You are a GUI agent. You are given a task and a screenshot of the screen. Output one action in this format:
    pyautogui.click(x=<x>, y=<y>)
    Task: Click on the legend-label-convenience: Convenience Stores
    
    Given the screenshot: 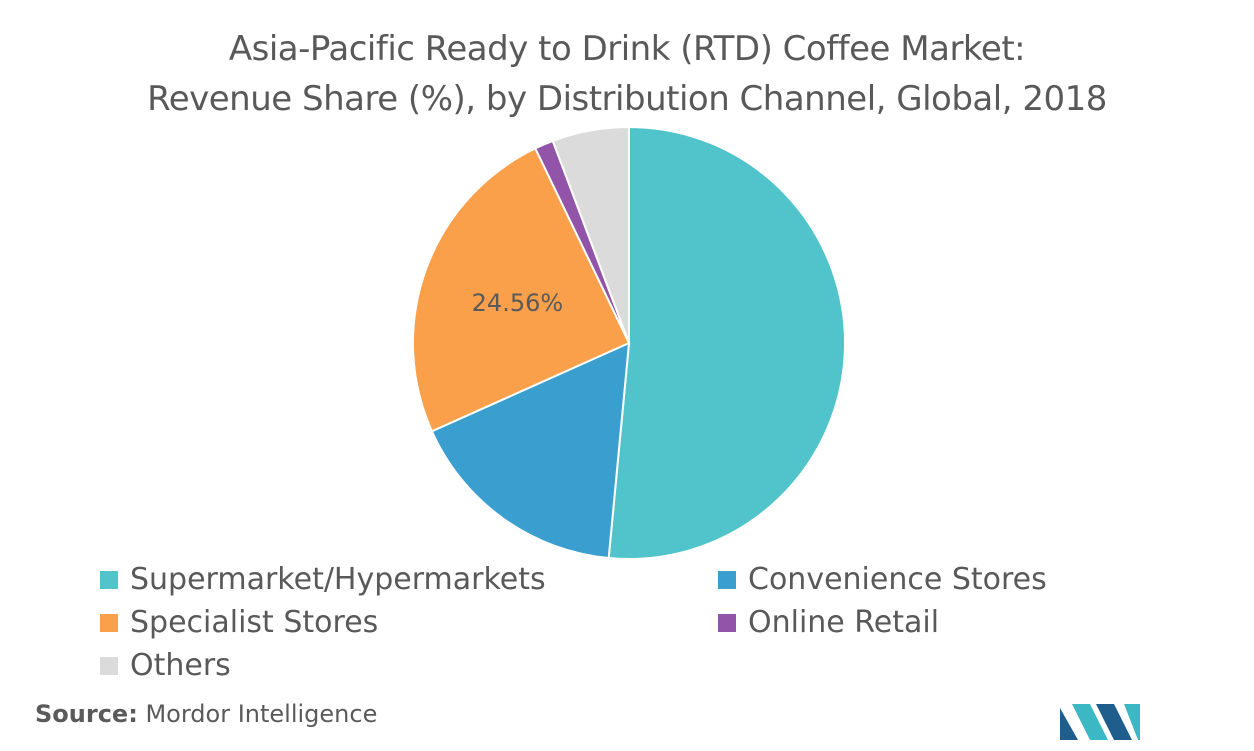 What is the action you would take?
    pyautogui.click(x=897, y=579)
    